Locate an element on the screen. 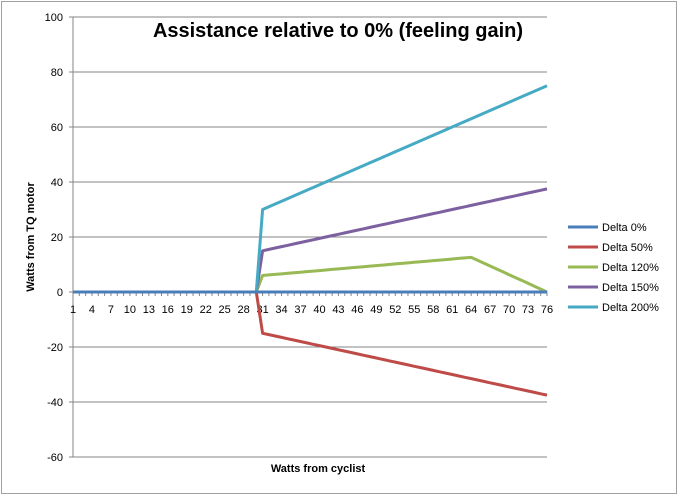 The width and height of the screenshot is (678, 495). x-tick-label: 46 is located at coordinates (357, 310).